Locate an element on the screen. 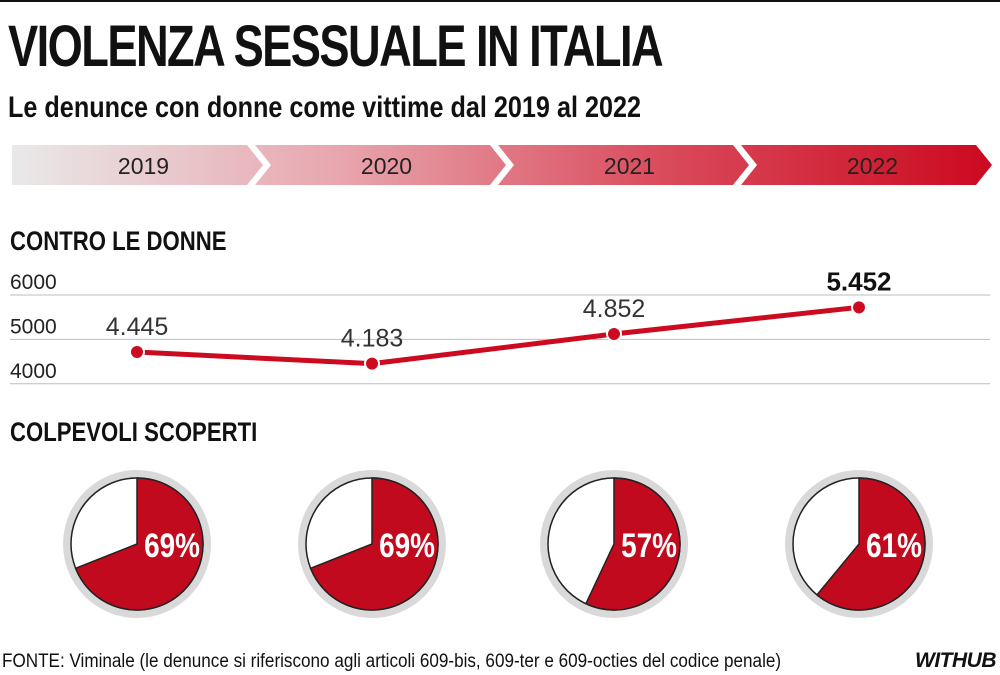 The image size is (1000, 675). timeline-arrow-bar: 2019 2020 2021 2022 is located at coordinates (502, 165).